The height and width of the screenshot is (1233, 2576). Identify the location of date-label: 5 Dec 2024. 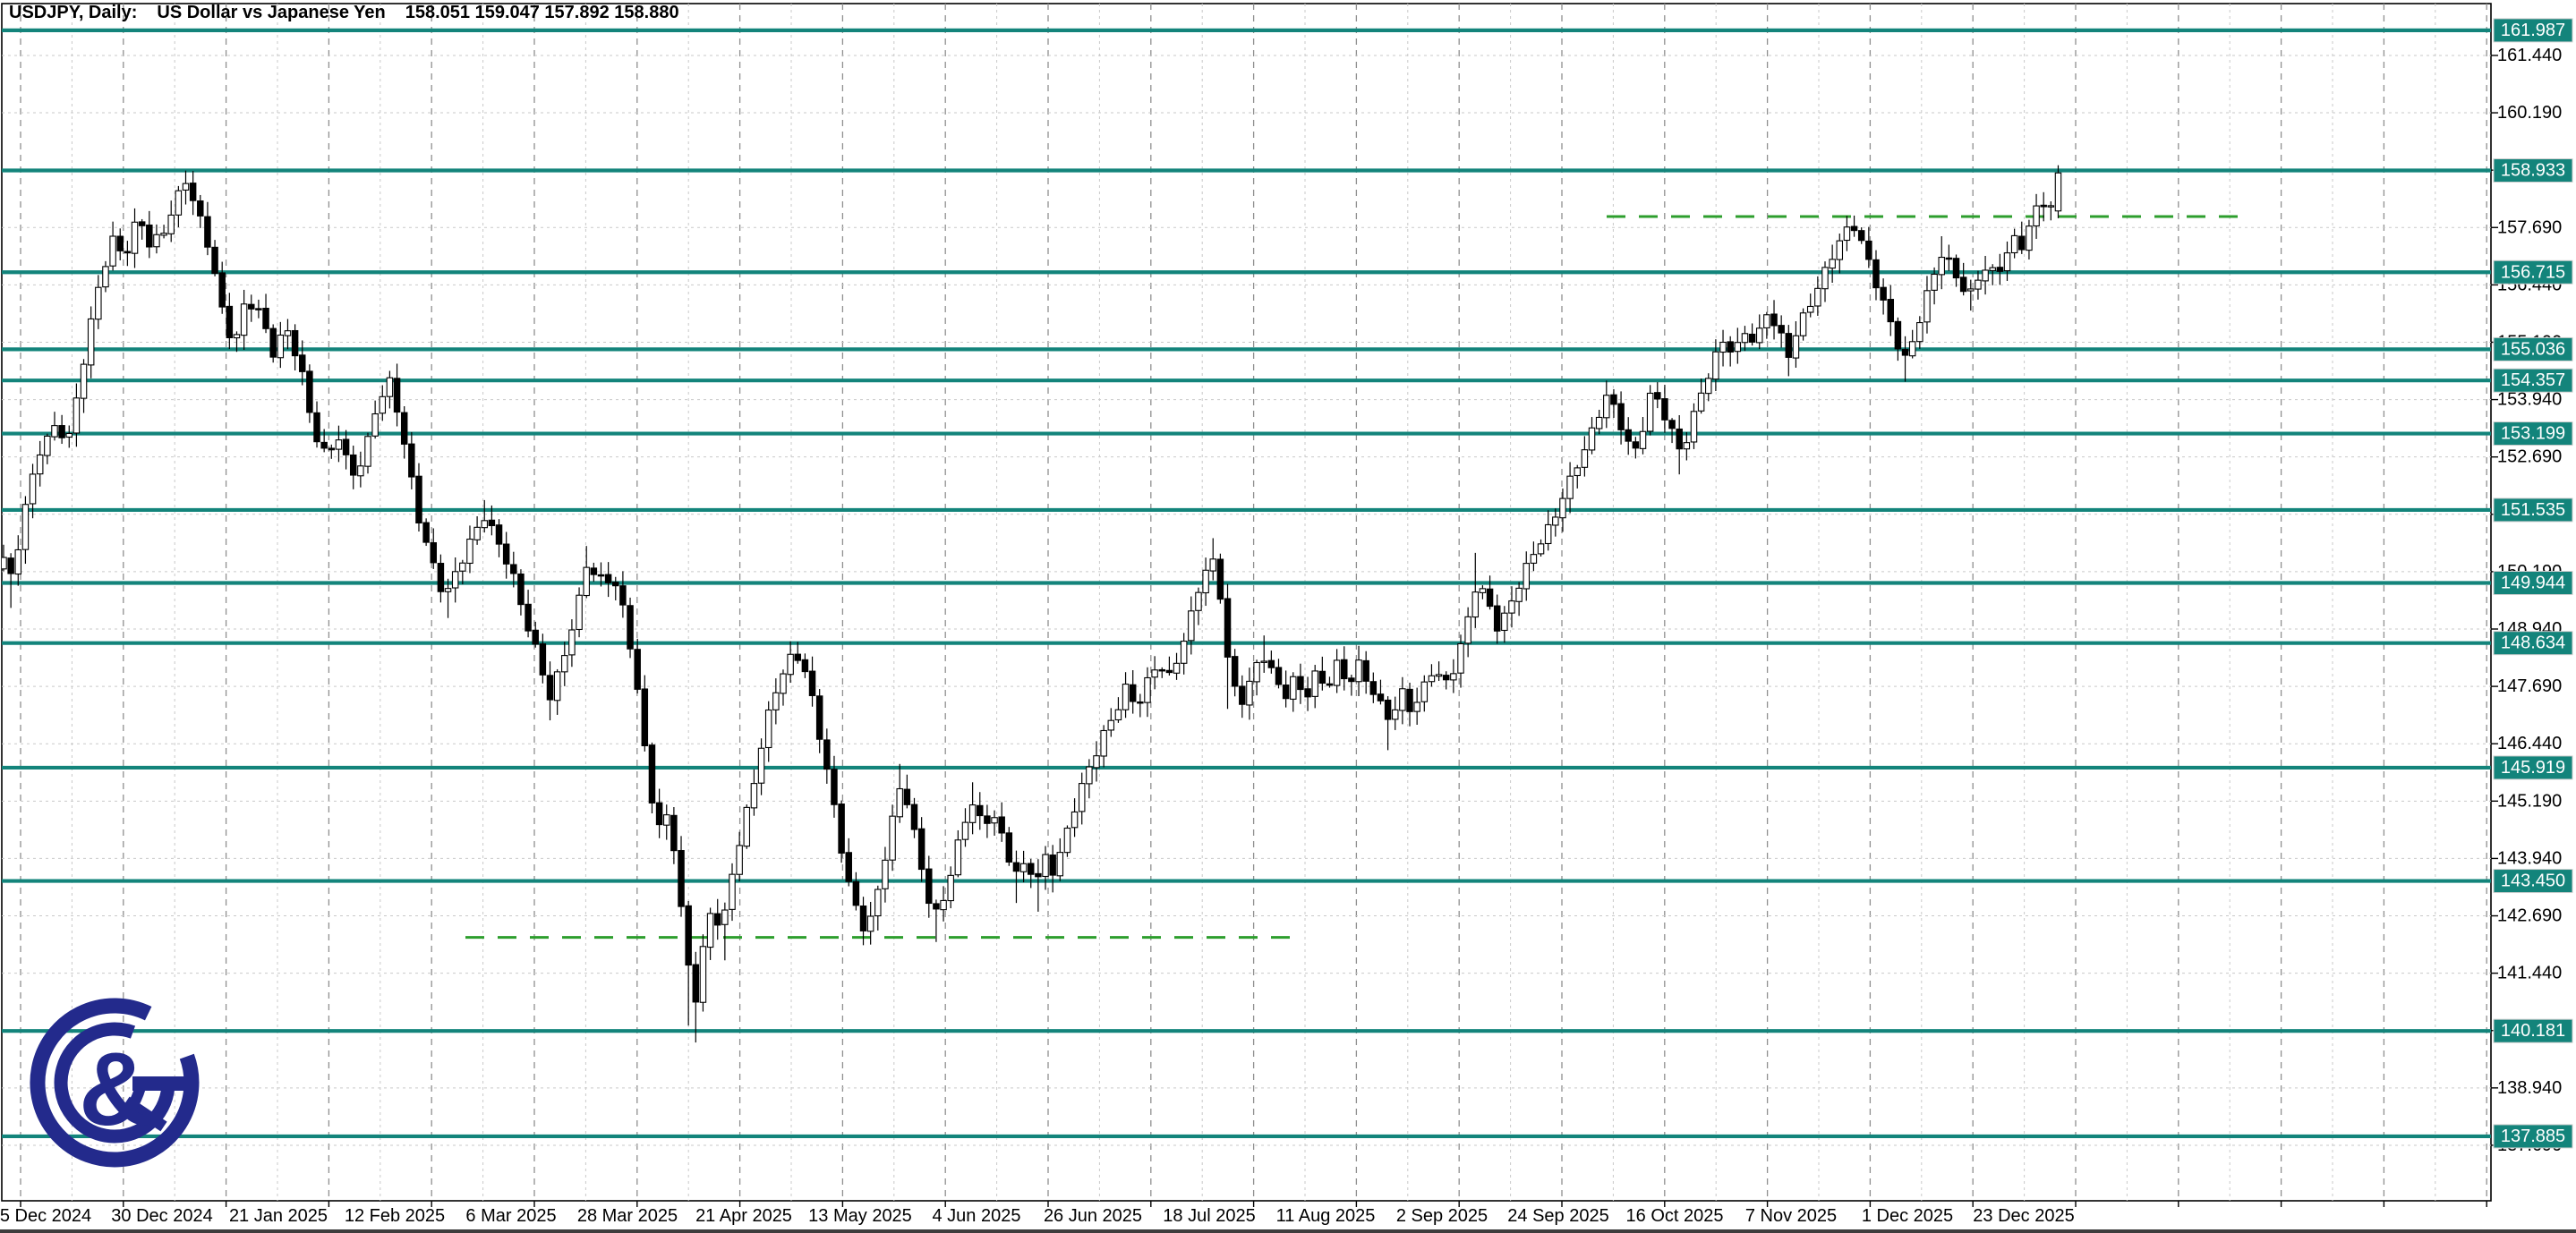
(45, 1216).